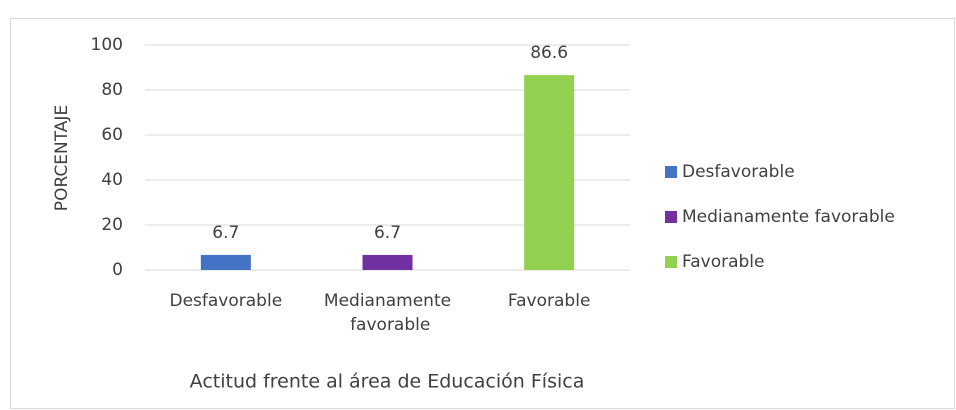 The width and height of the screenshot is (956, 410). What do you see at coordinates (112, 225) in the screenshot?
I see `y-tick-label: 20` at bounding box center [112, 225].